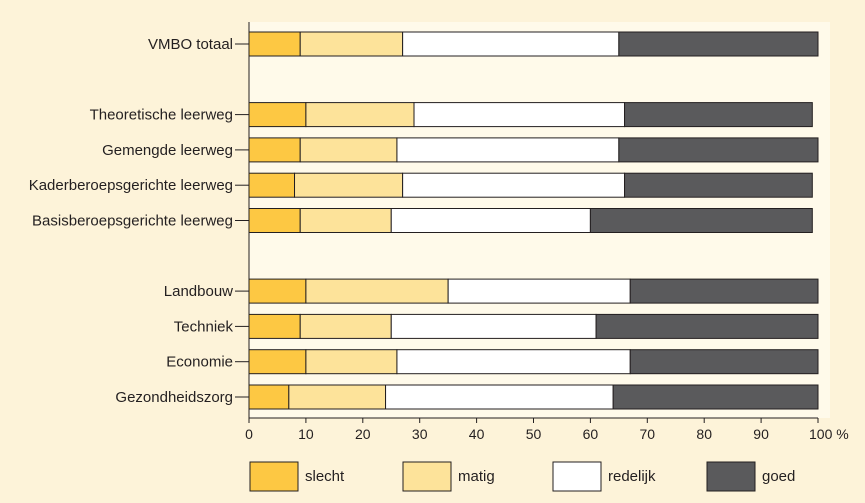 This screenshot has width=865, height=503. What do you see at coordinates (427, 476) in the screenshot?
I see `legend-swatch-matig` at bounding box center [427, 476].